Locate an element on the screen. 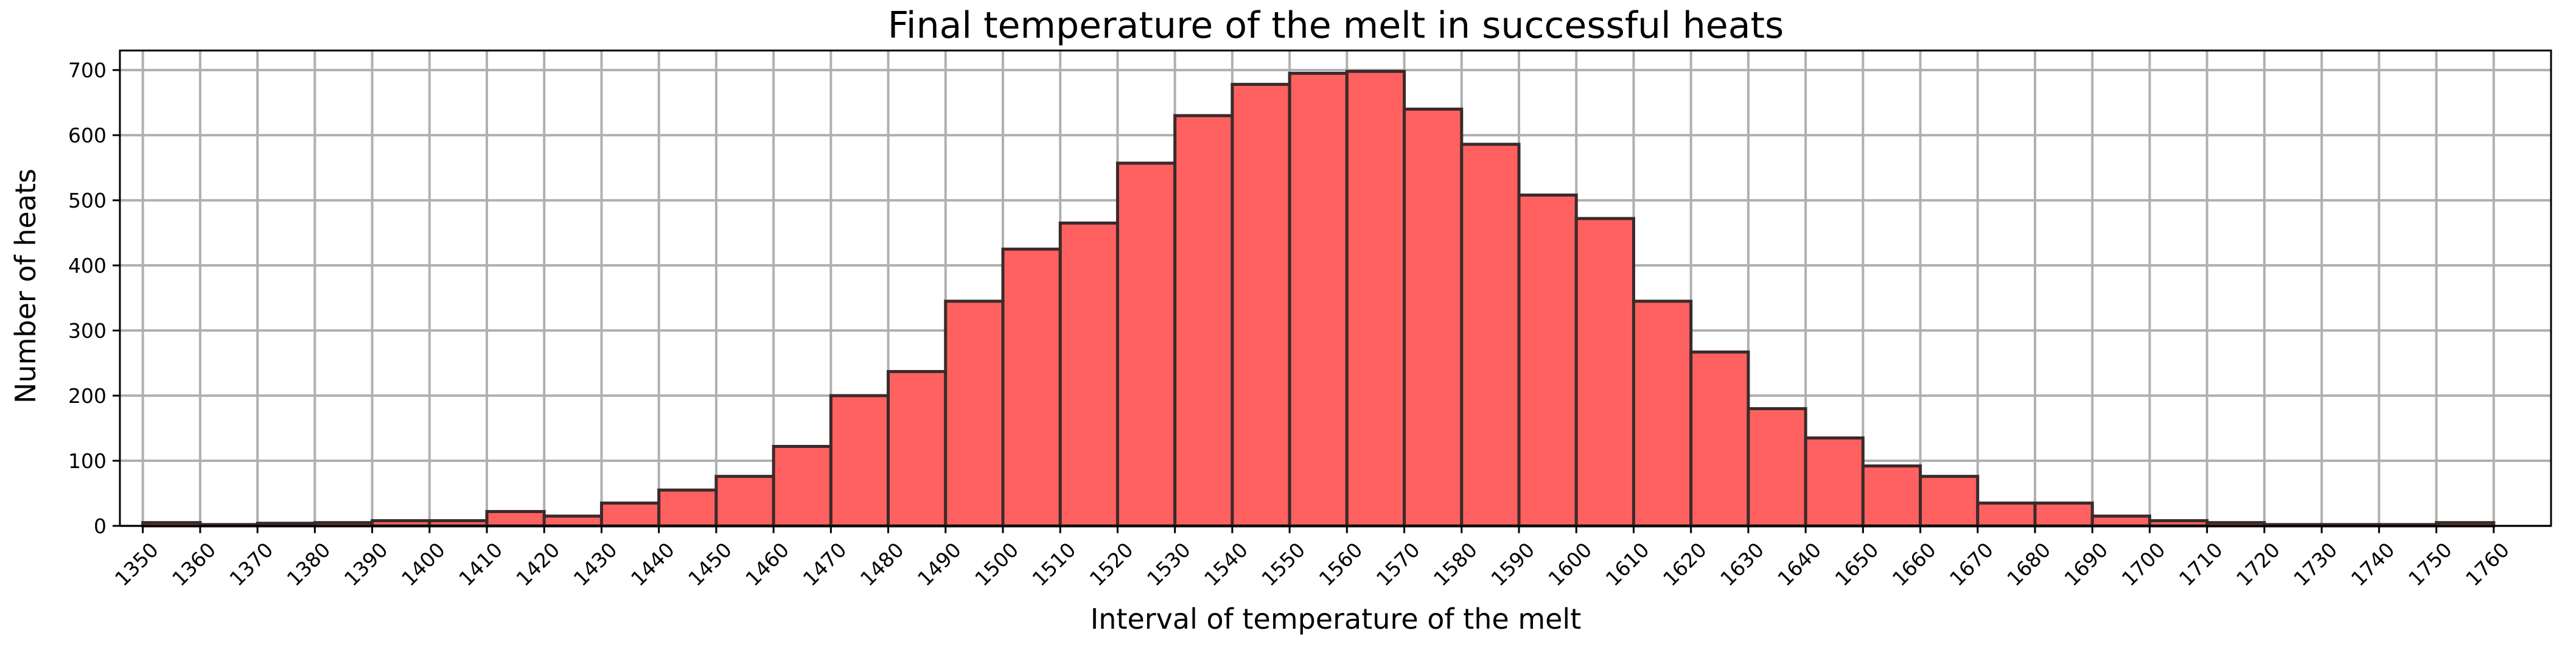 The width and height of the screenshot is (2576, 647). y-tick-label: 500 is located at coordinates (87, 200).